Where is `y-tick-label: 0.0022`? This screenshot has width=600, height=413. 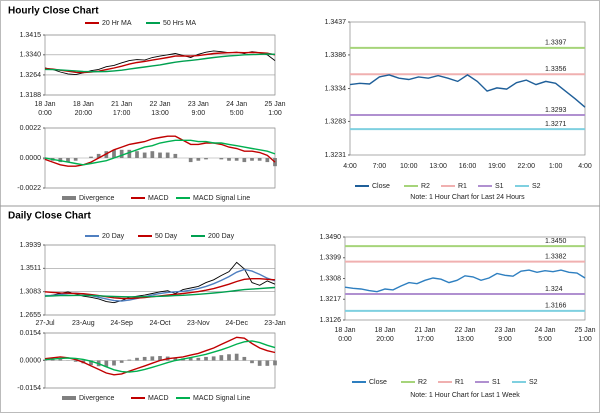
y-tick-label: 0.0022 is located at coordinates (31, 128).